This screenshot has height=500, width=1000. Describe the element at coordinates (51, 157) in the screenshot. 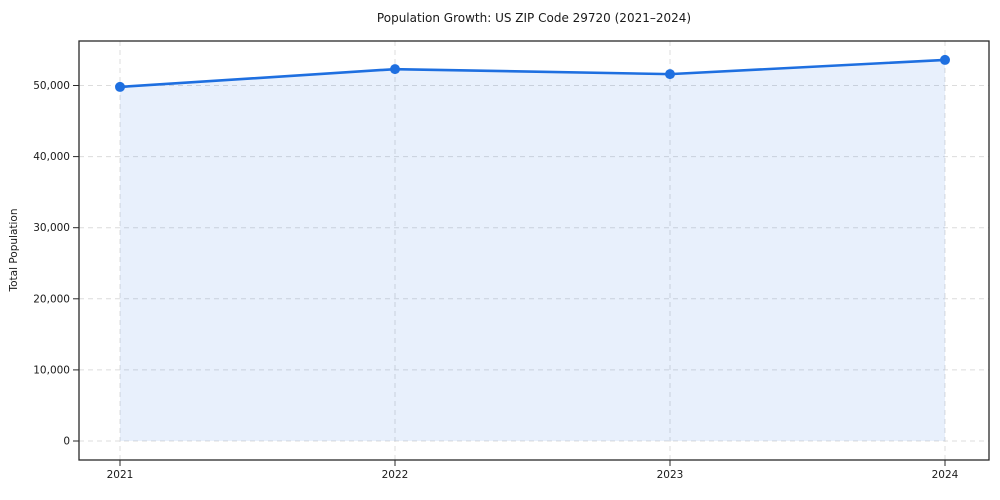

I see `y-tick-label: 40,000` at that location.